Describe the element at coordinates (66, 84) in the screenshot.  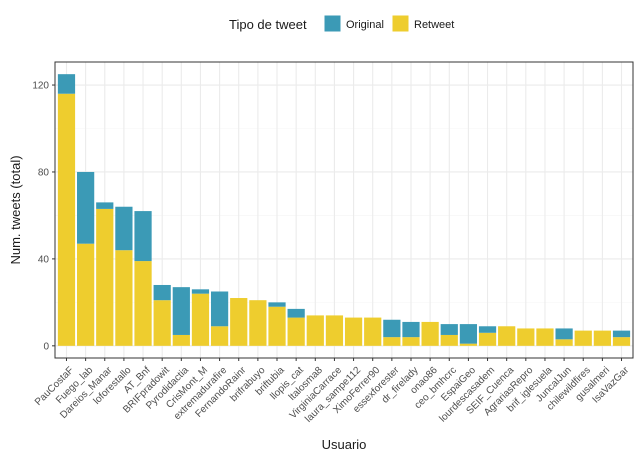
I see `bar-original-PauCostaF` at that location.